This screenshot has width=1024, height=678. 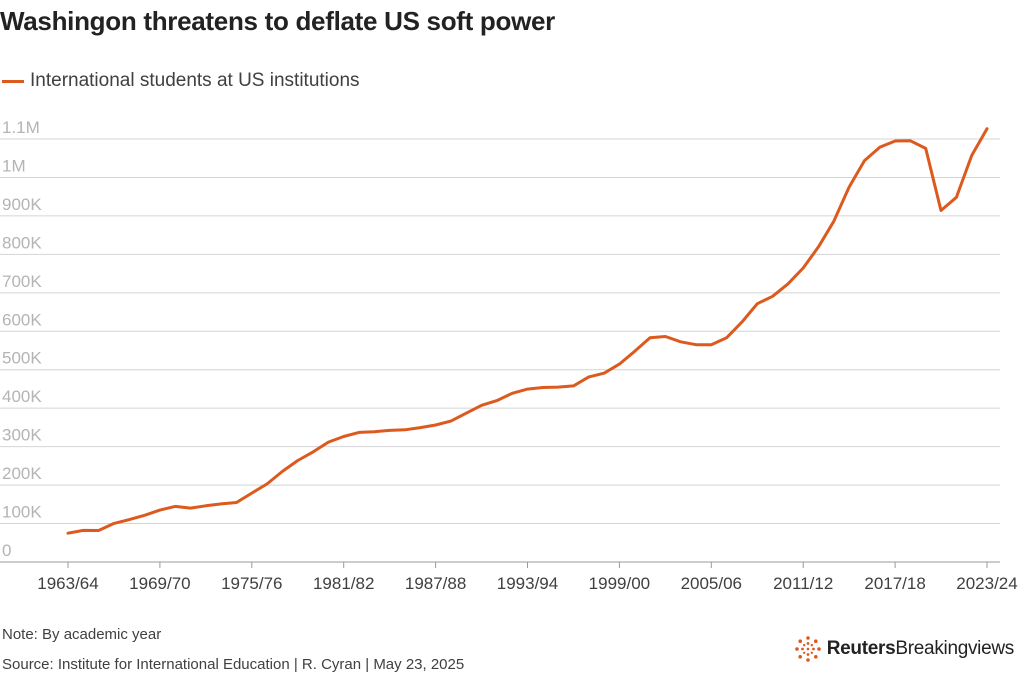 What do you see at coordinates (22, 242) in the screenshot?
I see `y-tick-label: 800K` at bounding box center [22, 242].